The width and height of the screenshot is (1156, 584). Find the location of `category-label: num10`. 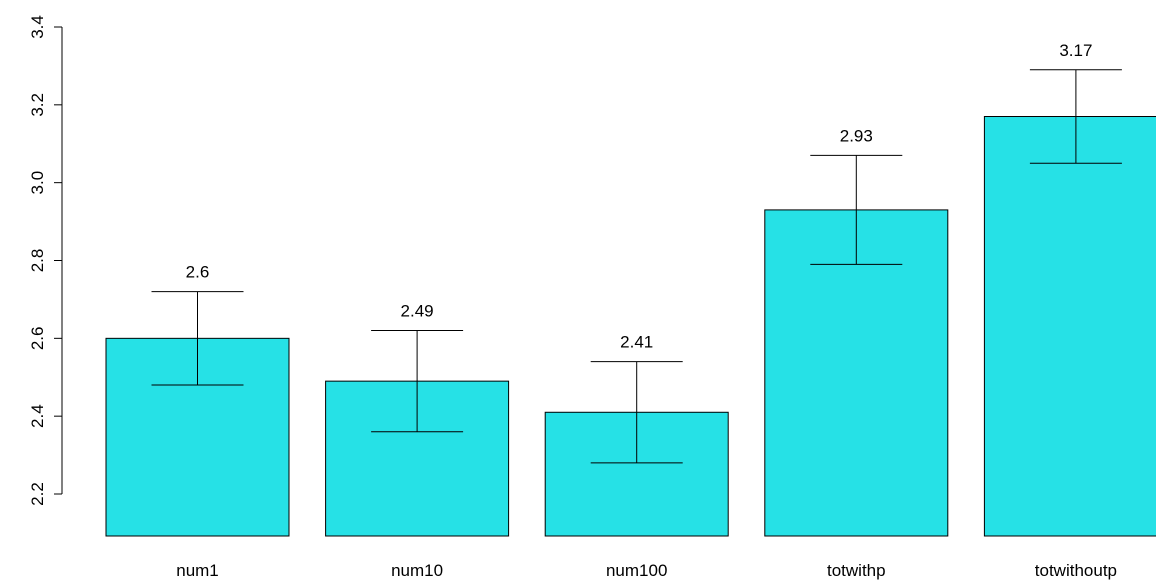

category-label: num10 is located at coordinates (417, 570).